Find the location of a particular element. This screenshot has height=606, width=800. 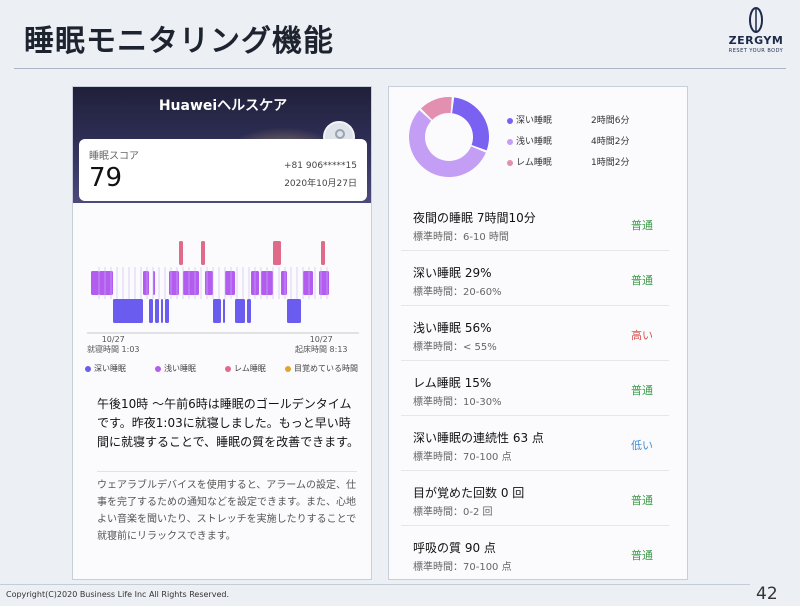

legend-rem-dot is located at coordinates (228, 368).